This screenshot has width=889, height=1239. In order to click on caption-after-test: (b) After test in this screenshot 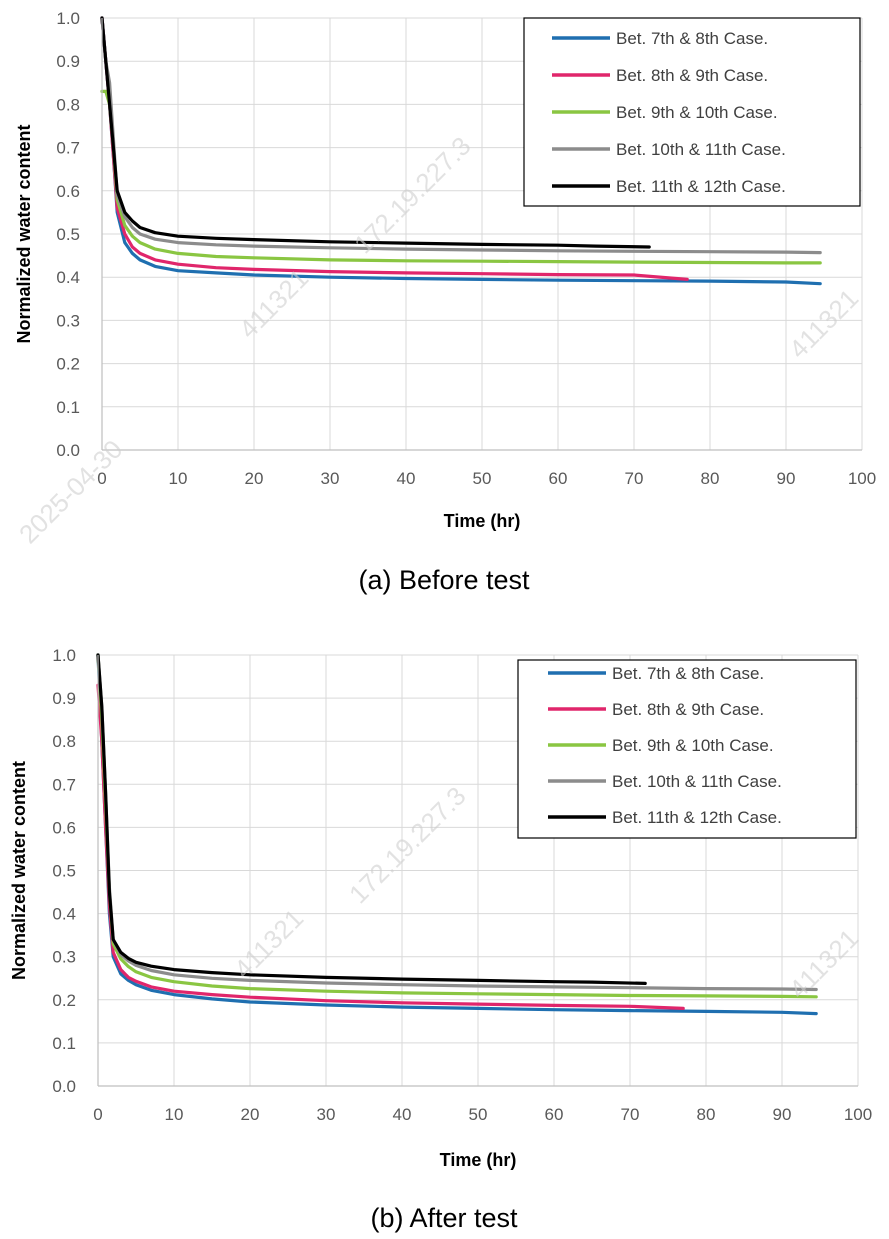, I will do `click(444, 1218)`.